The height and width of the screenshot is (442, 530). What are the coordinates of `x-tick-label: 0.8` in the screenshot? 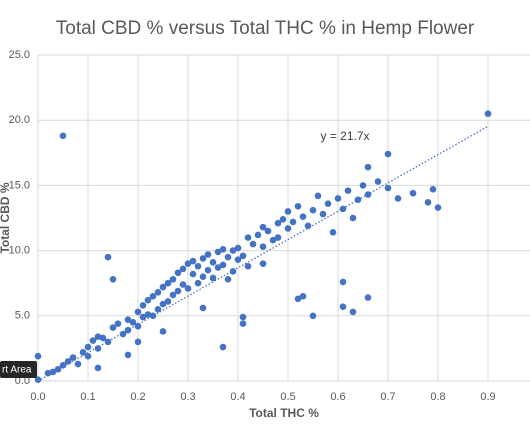 It's located at (437, 397).